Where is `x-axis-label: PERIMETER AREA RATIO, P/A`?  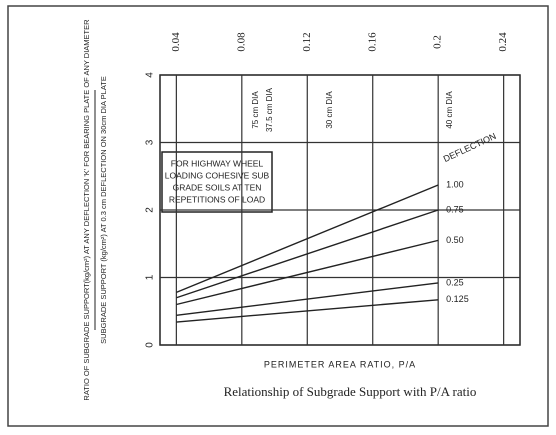 x-axis-label: PERIMETER AREA RATIO, P/A is located at coordinates (340, 364).